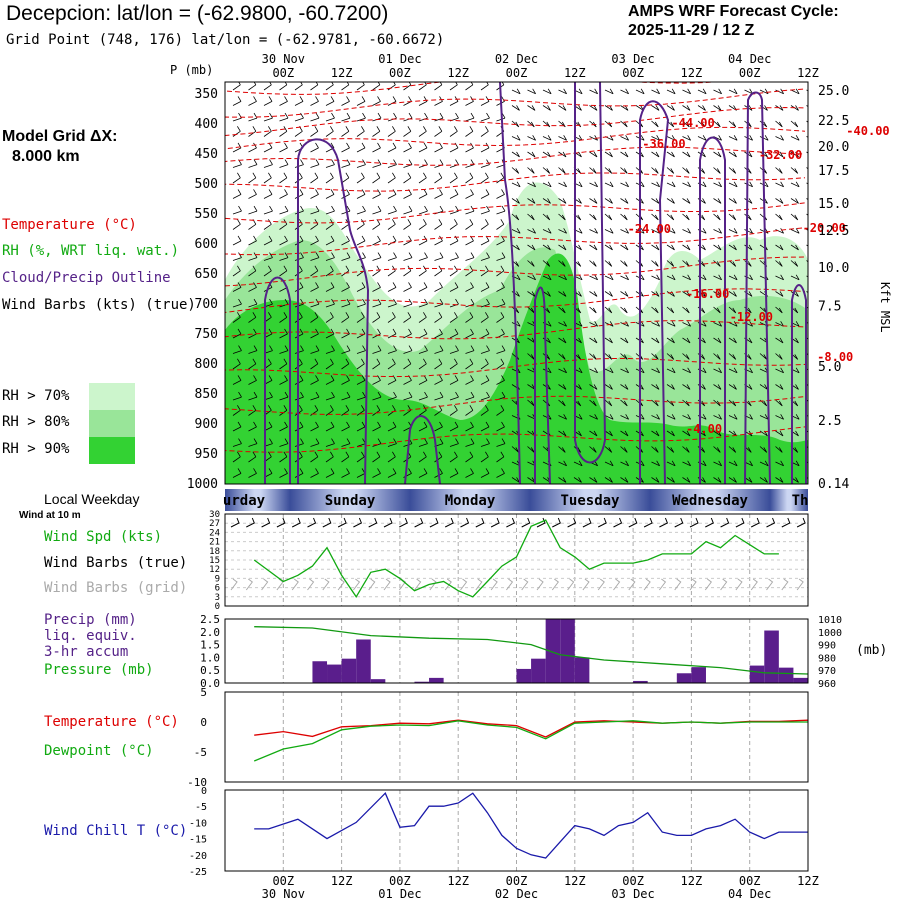 This screenshot has height=900, width=900. What do you see at coordinates (399, 893) in the screenshot?
I see `bottom-date-label: 01 Dec` at bounding box center [399, 893].